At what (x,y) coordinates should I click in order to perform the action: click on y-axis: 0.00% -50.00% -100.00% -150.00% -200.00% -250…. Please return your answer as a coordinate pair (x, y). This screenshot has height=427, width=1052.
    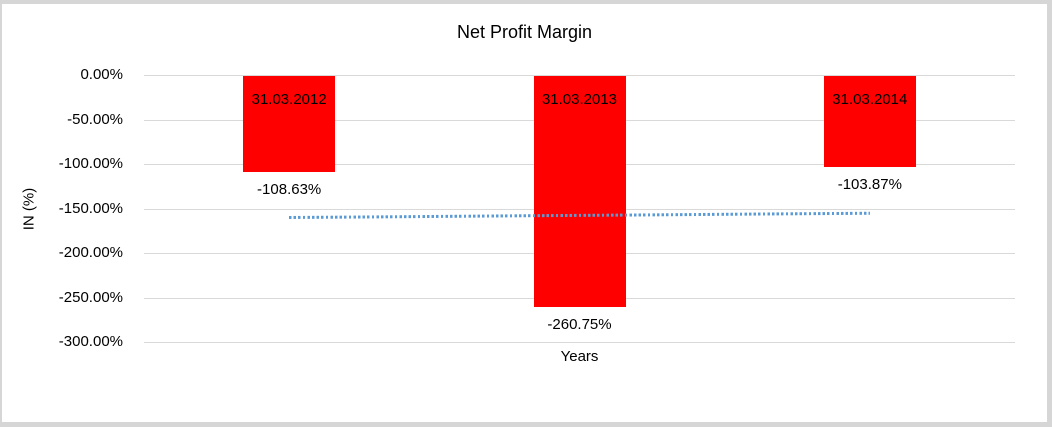
    Looking at the image, I should click on (62, 213).